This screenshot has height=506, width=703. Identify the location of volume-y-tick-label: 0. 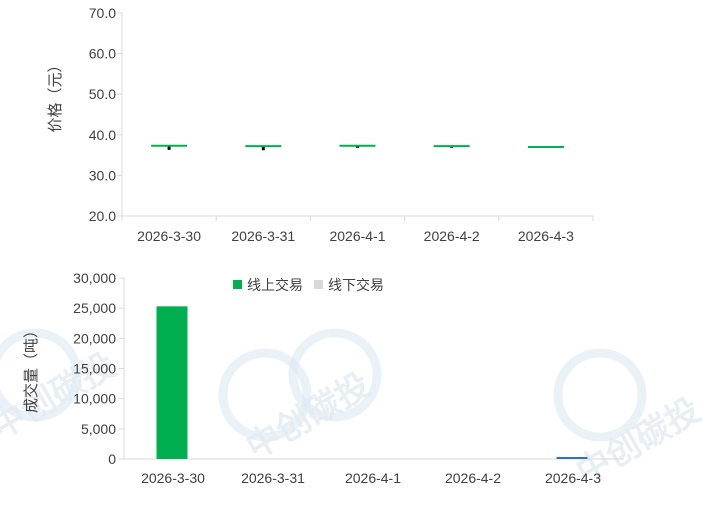
(112, 459).